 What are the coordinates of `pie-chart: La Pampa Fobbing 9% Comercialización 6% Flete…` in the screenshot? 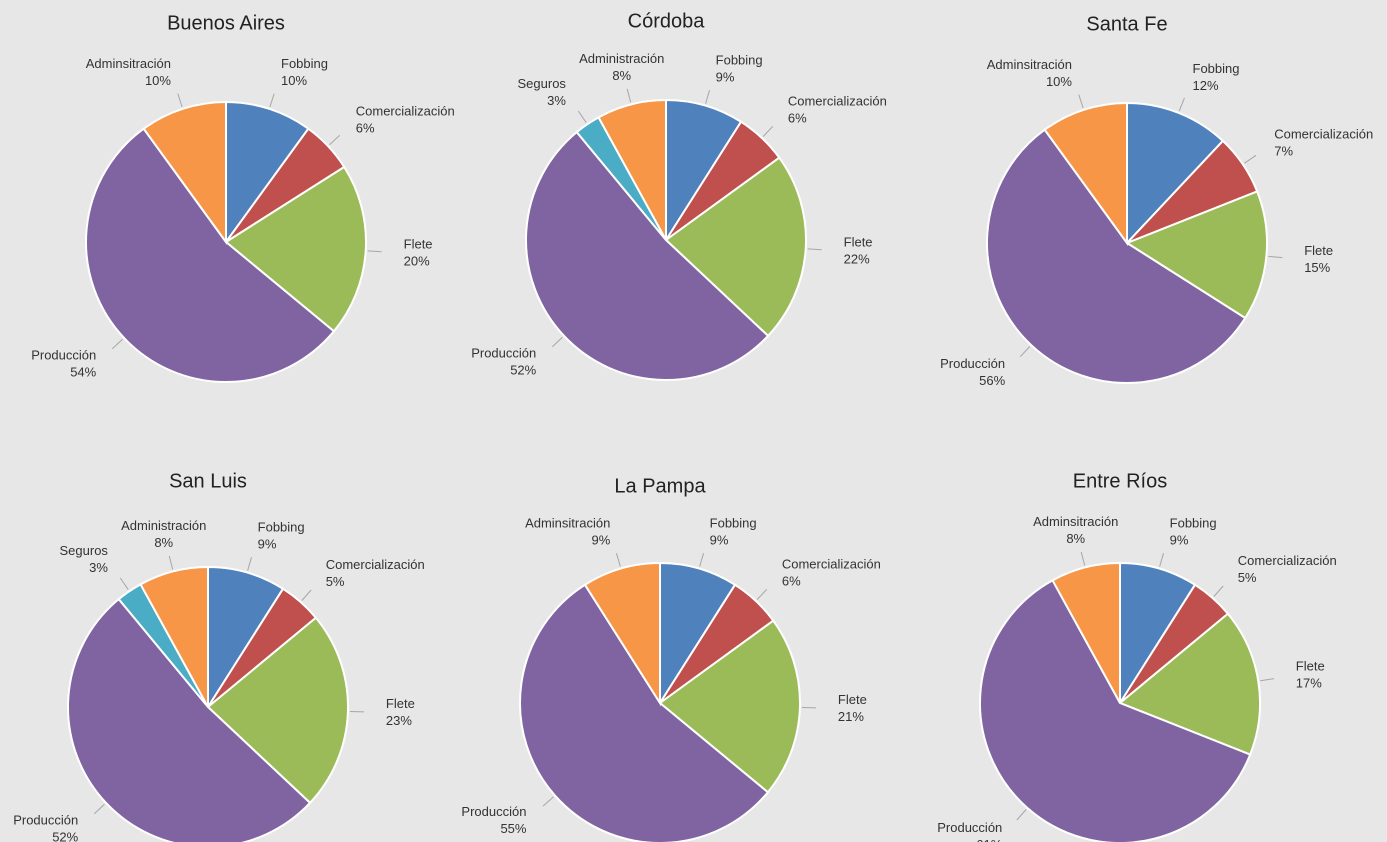 It's located at (671, 658).